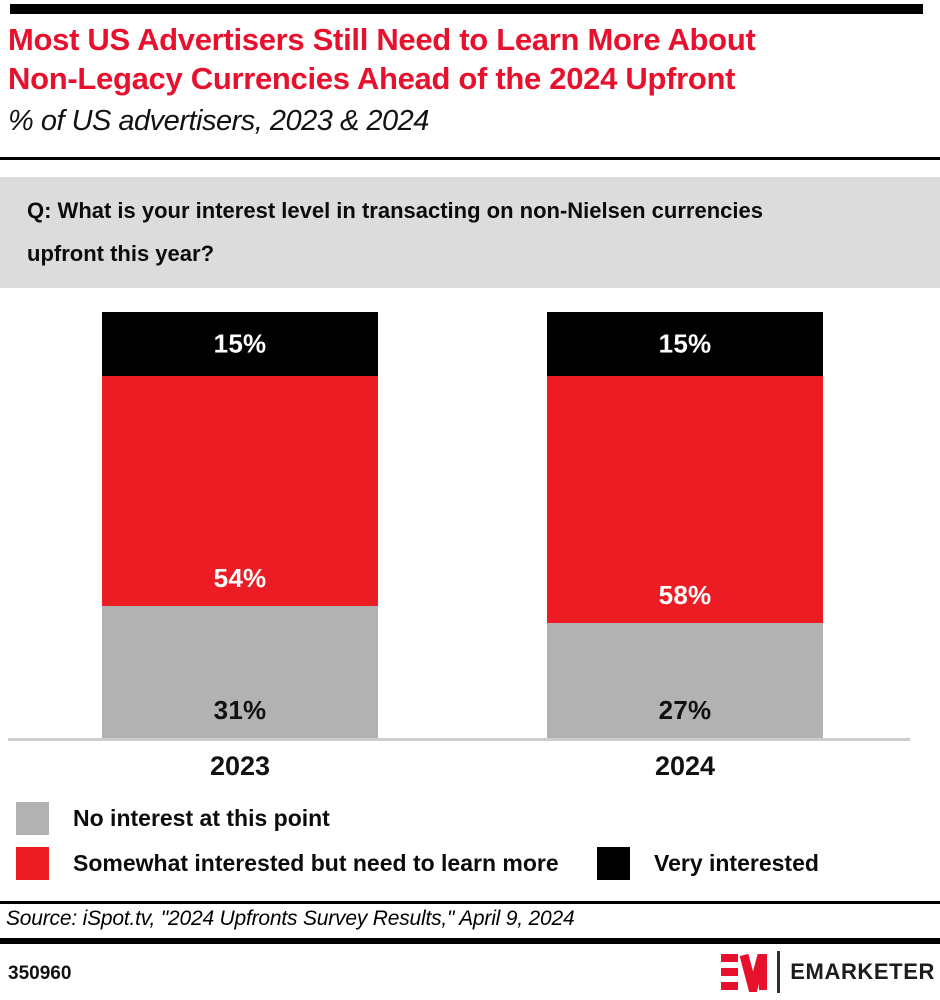 This screenshot has height=1000, width=940. What do you see at coordinates (685, 594) in the screenshot?
I see `bar-value-label: 58%` at bounding box center [685, 594].